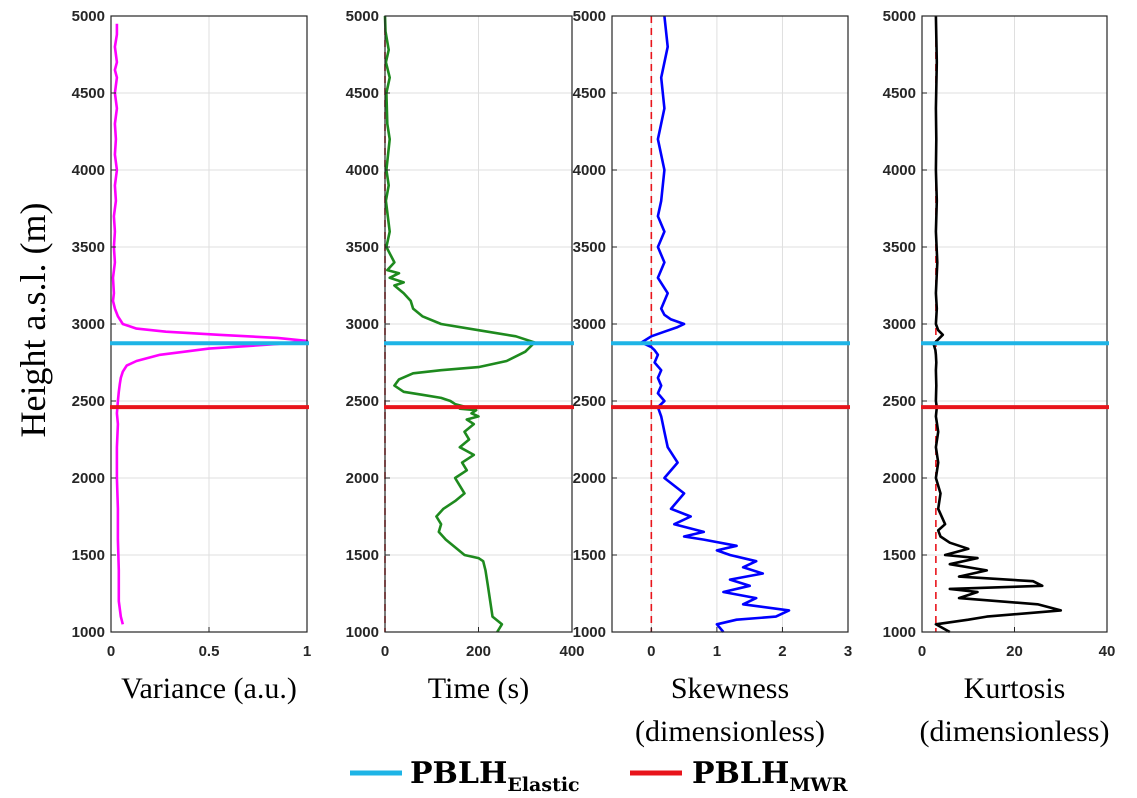 The height and width of the screenshot is (798, 1137). I want to click on legend-label: PBLHMWR, so click(770, 776).